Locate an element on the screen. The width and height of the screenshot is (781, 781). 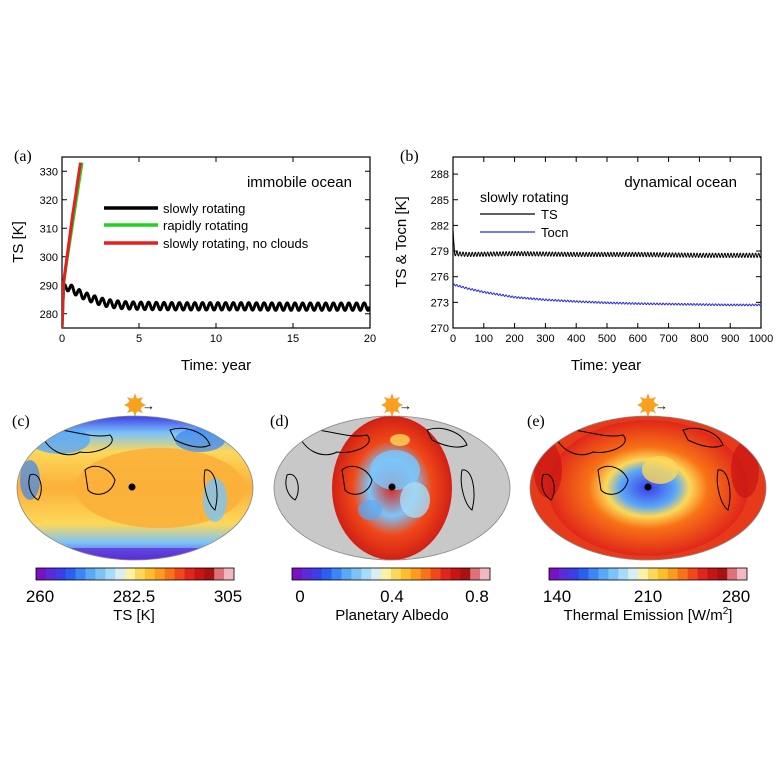
panel-b-xlabel: Time: year is located at coordinates (606, 365).